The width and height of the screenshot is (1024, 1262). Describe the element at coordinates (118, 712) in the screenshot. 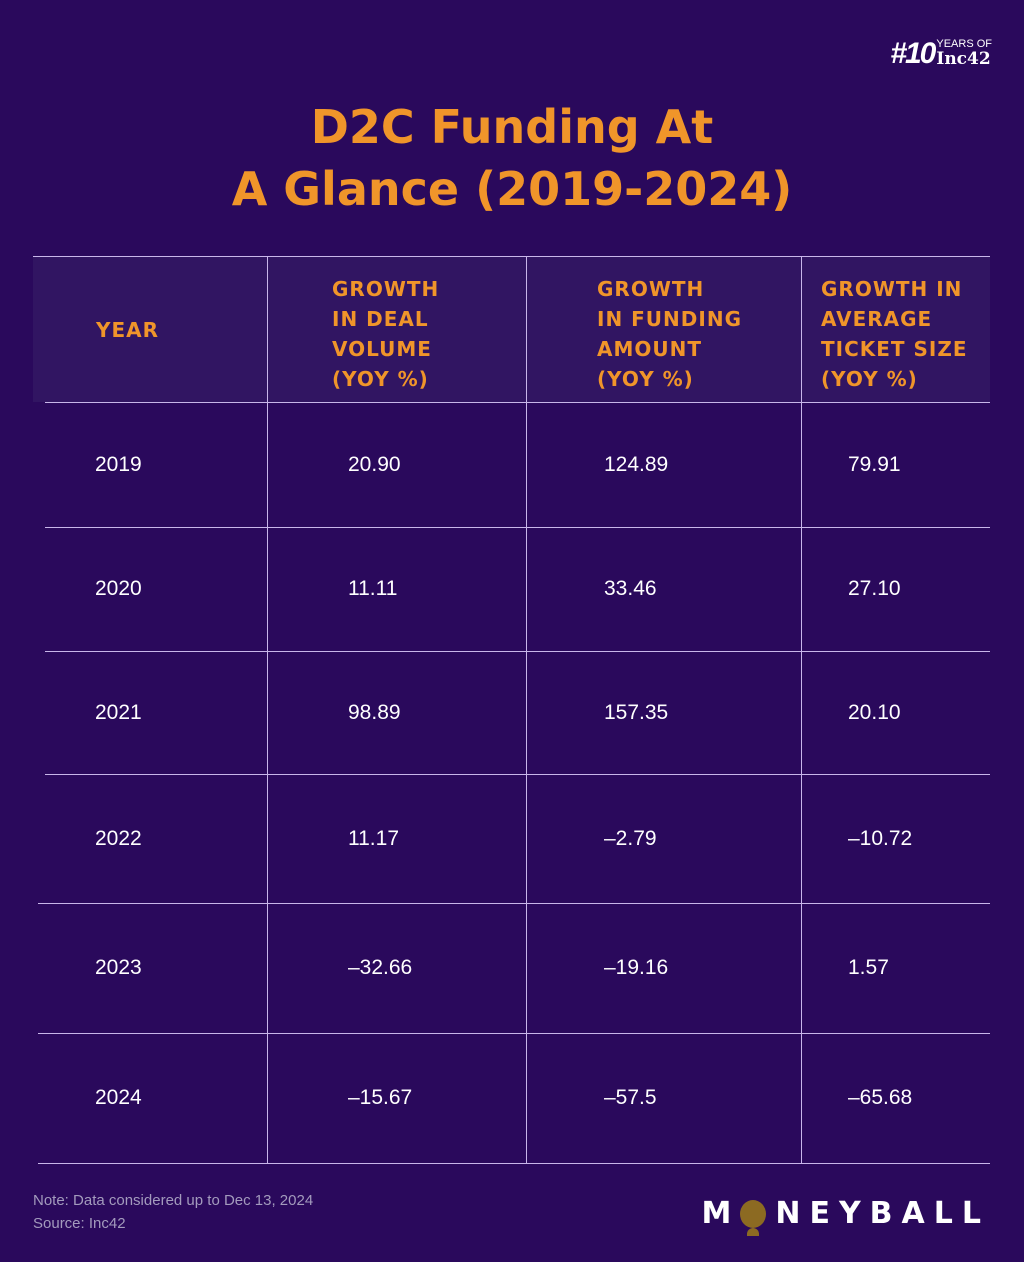

I see `year-cell: 2021` at that location.